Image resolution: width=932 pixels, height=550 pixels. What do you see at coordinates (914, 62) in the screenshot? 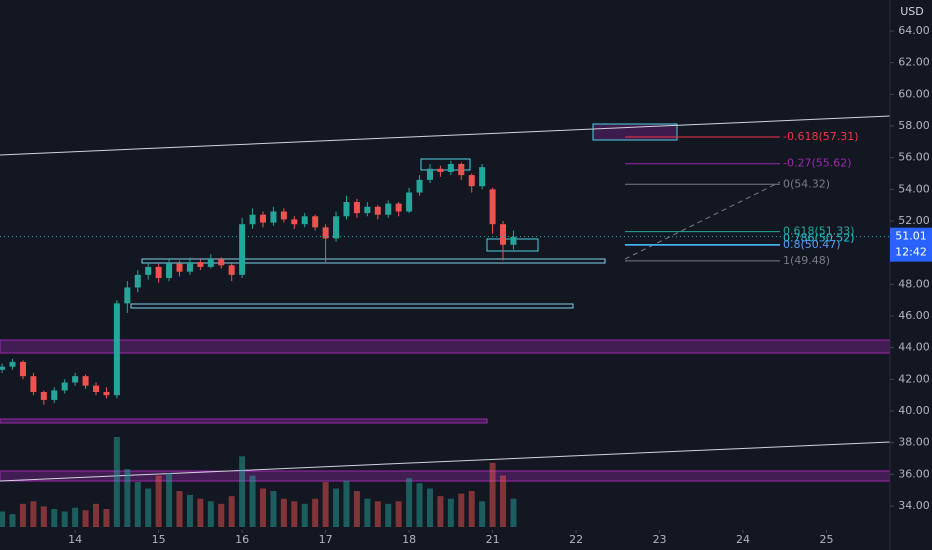
I see `y-tick-label: 62.00` at bounding box center [914, 62].